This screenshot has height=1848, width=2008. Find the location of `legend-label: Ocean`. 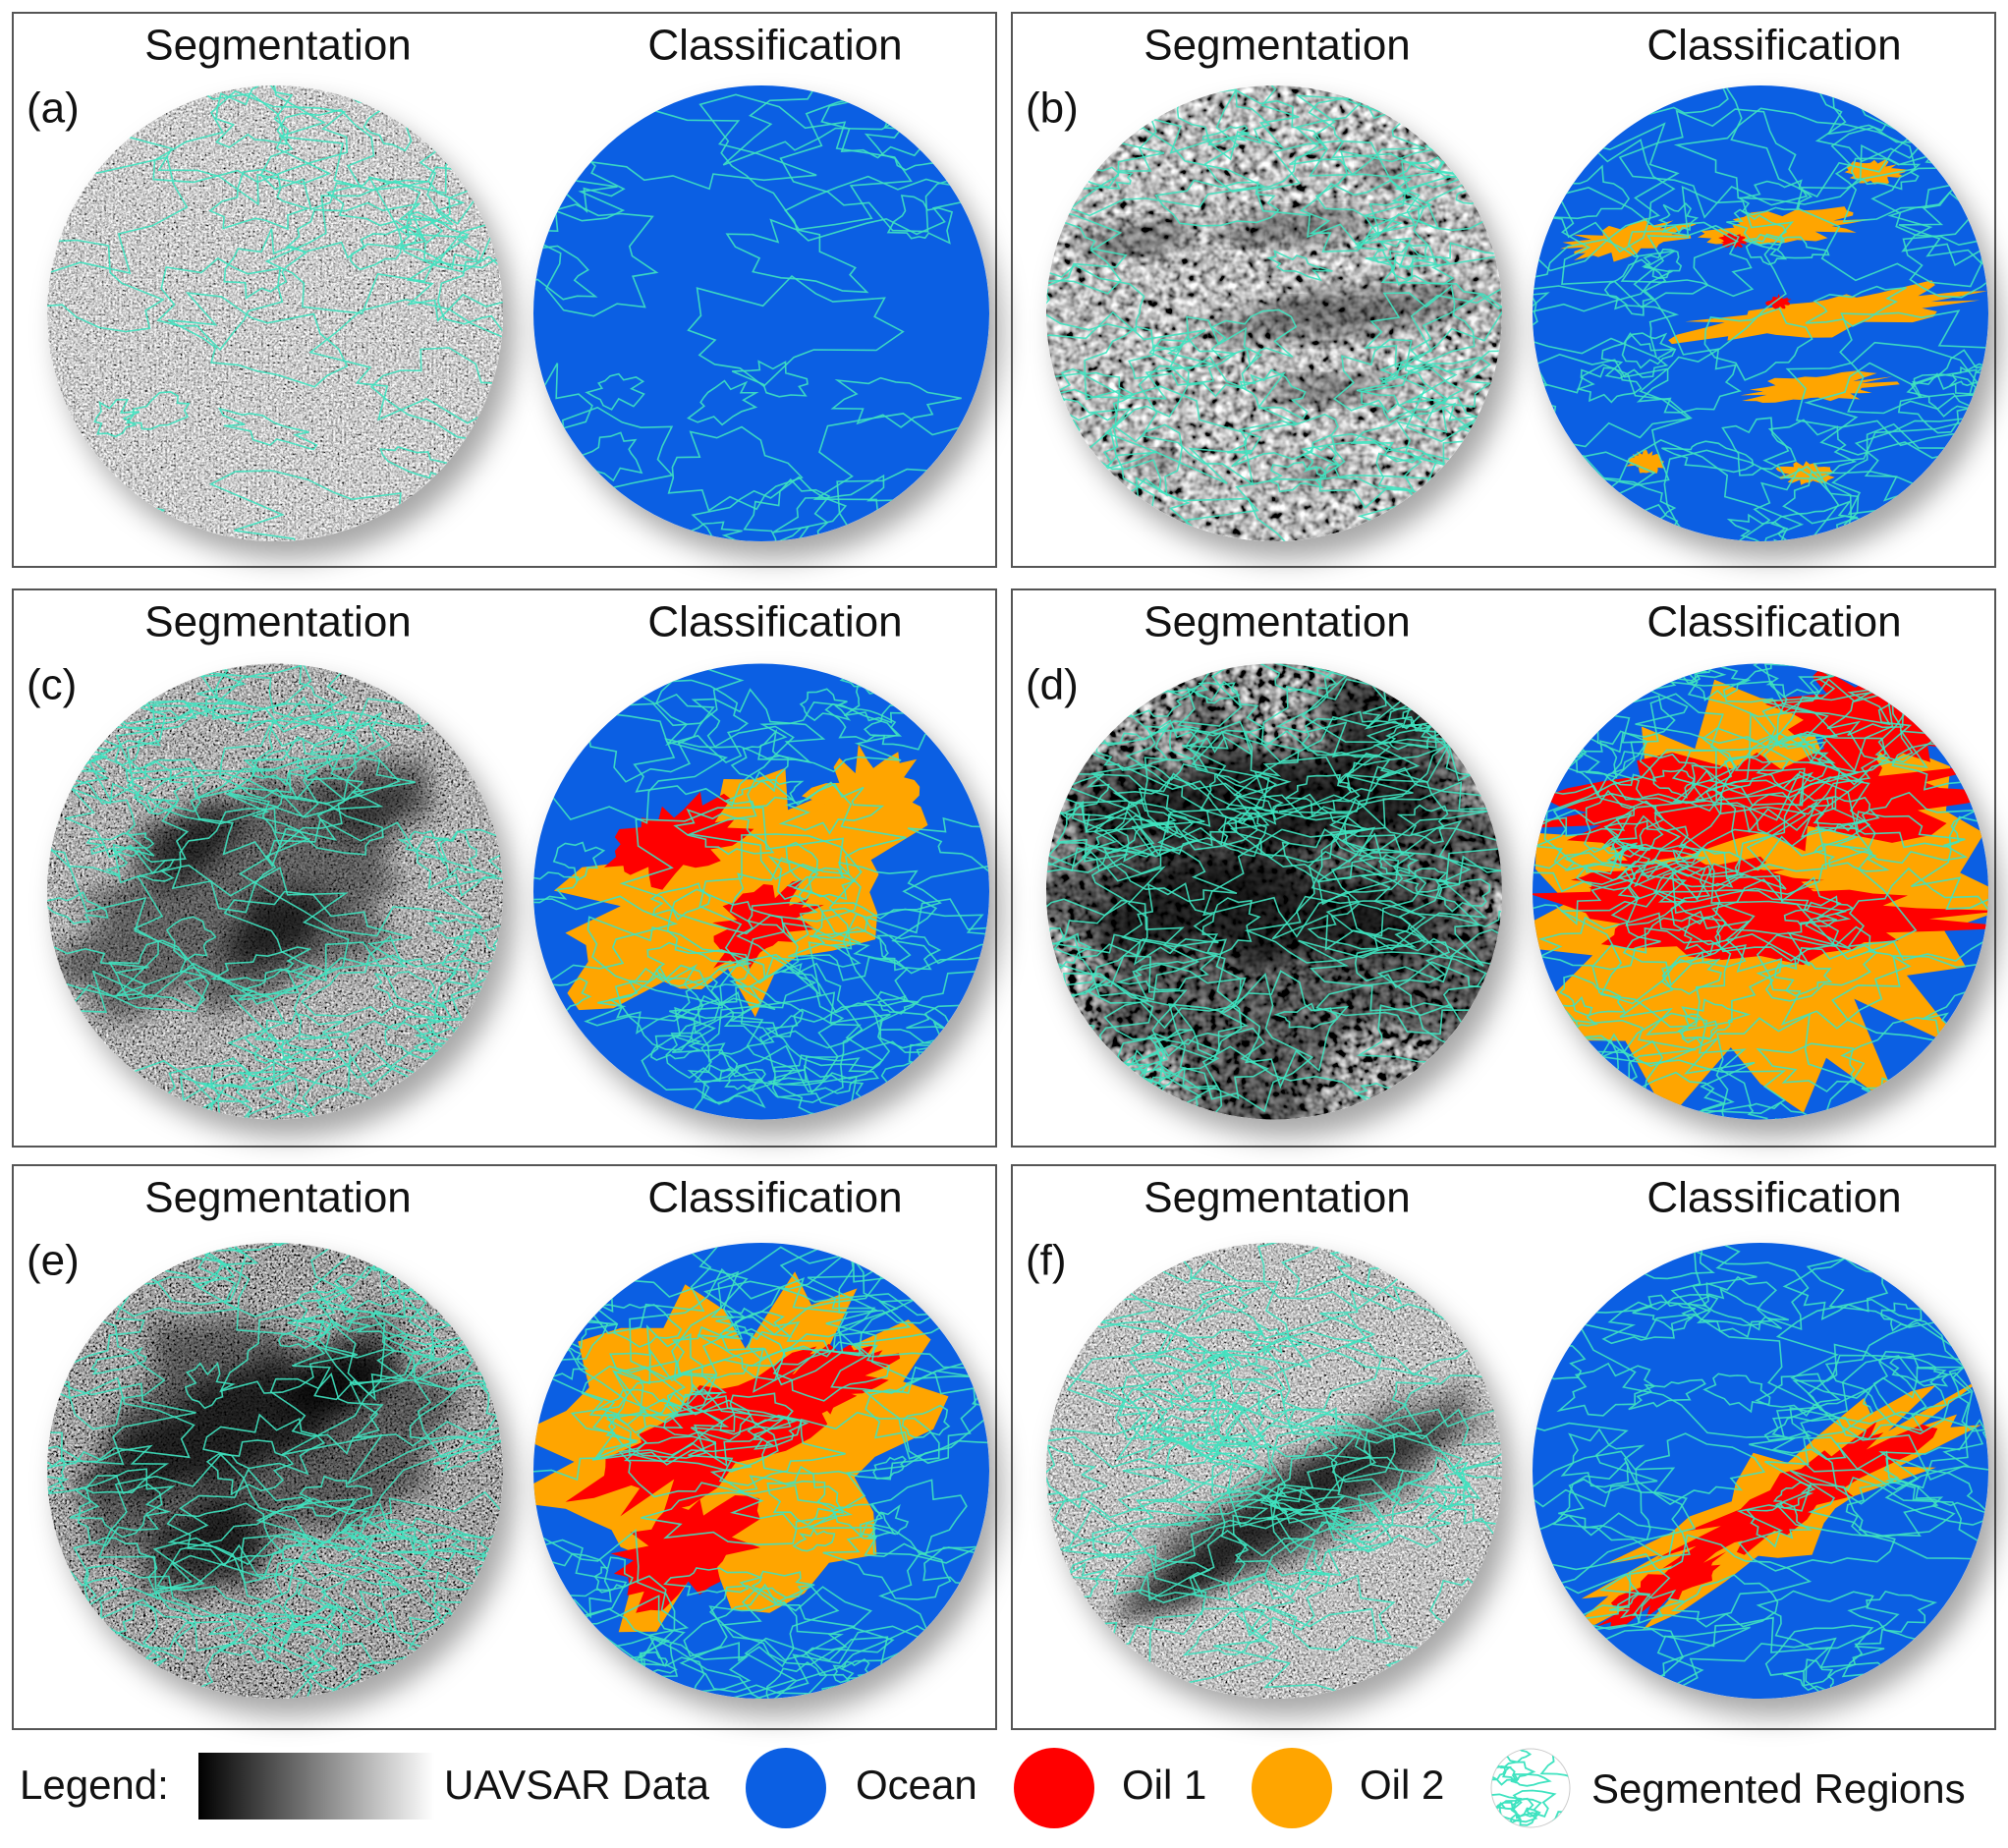

legend-label: Ocean is located at coordinates (916, 1785).